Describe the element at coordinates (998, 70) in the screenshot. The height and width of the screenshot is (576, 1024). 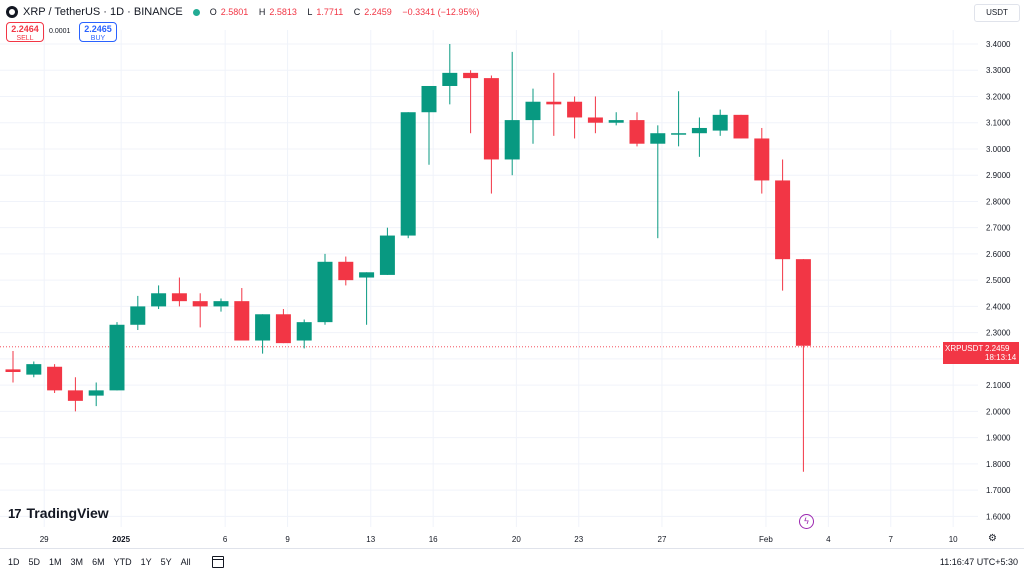
I see `y-tick-label: 3.3000` at that location.